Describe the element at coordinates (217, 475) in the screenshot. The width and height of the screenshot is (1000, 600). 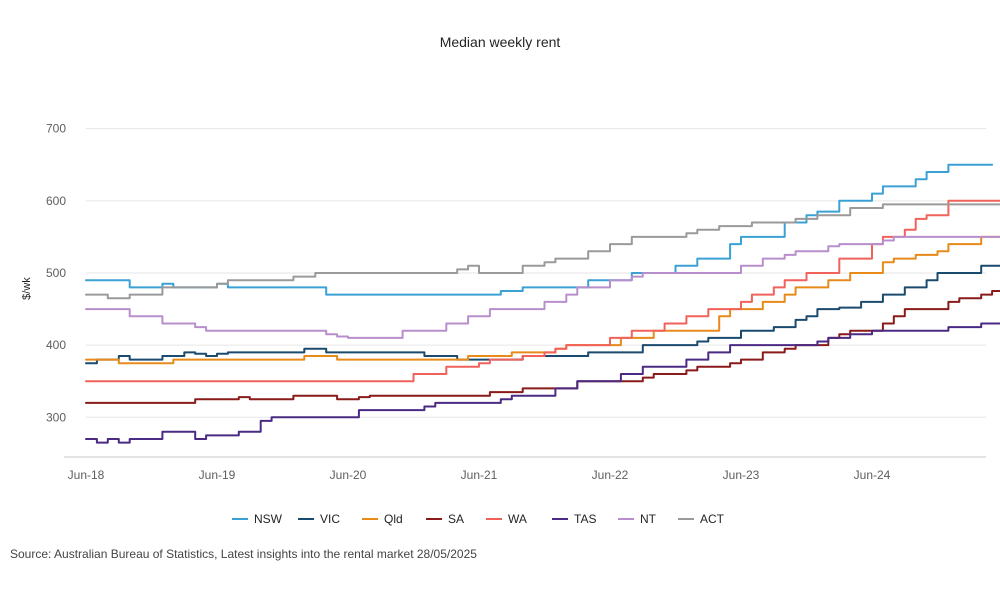
I see `x-tick-label: Jun-19` at that location.